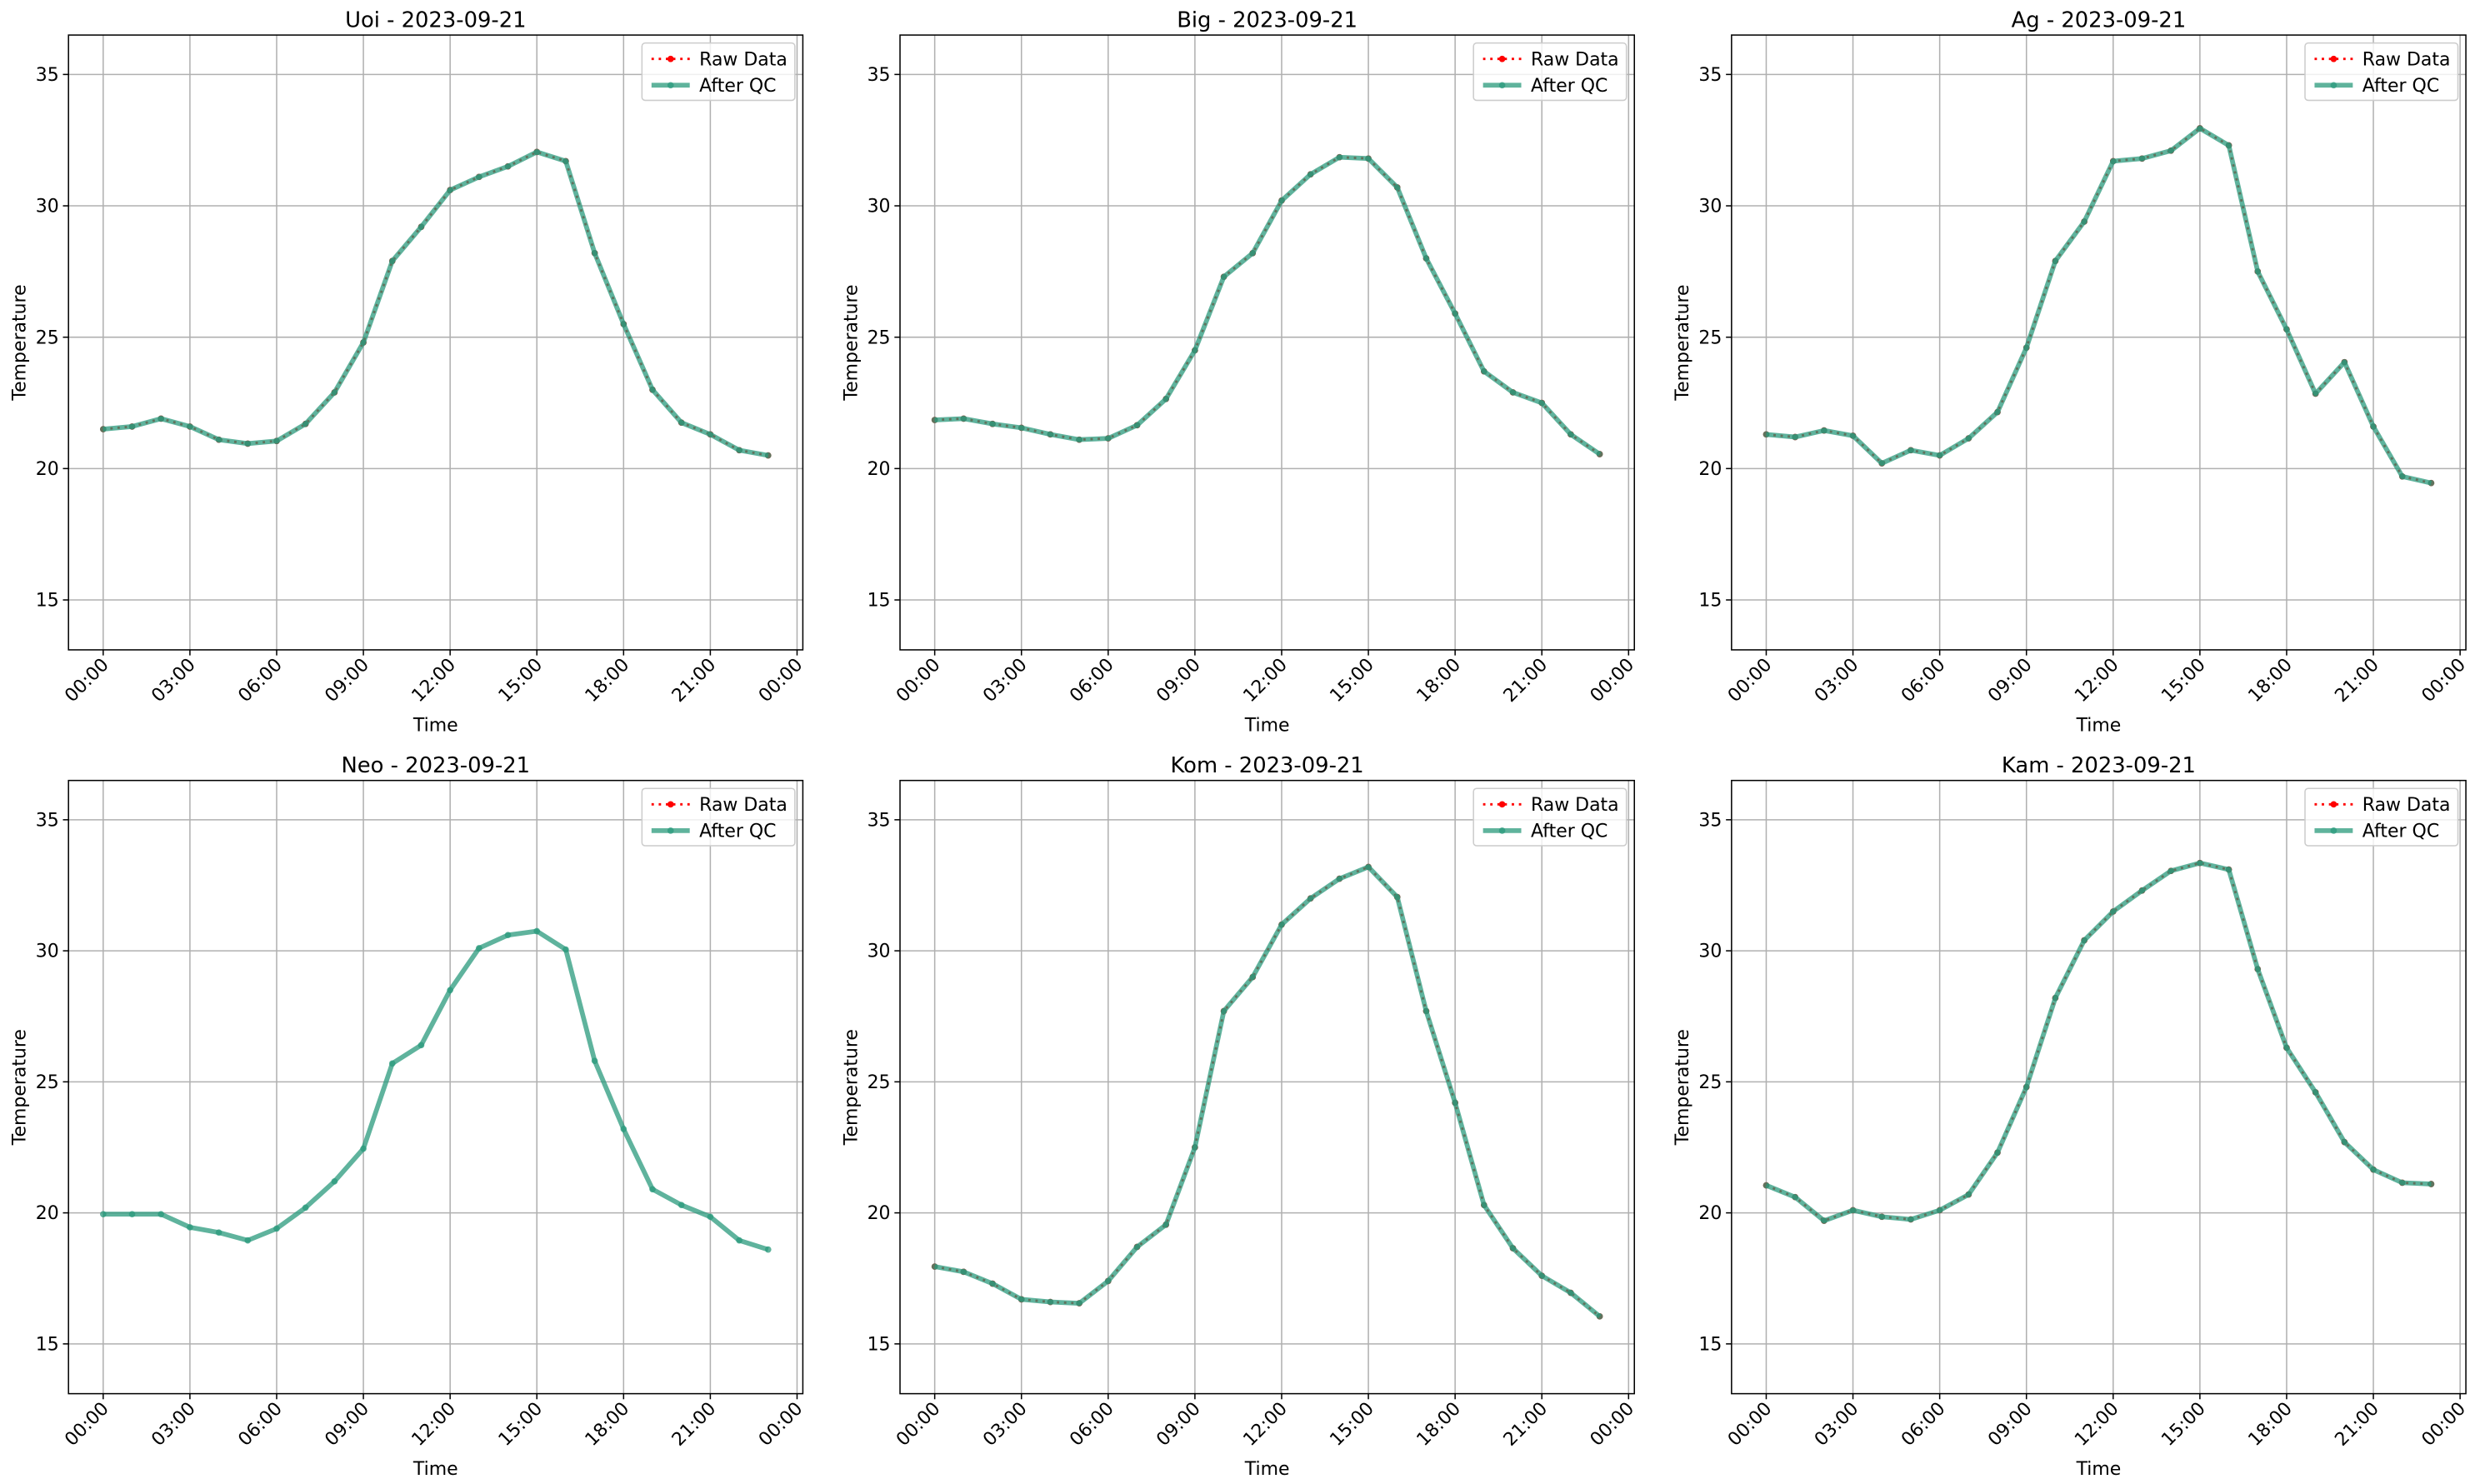 This screenshot has height=1484, width=2485. What do you see at coordinates (1352, 1424) in the screenshot?
I see `x-tick-label: 15:00` at bounding box center [1352, 1424].